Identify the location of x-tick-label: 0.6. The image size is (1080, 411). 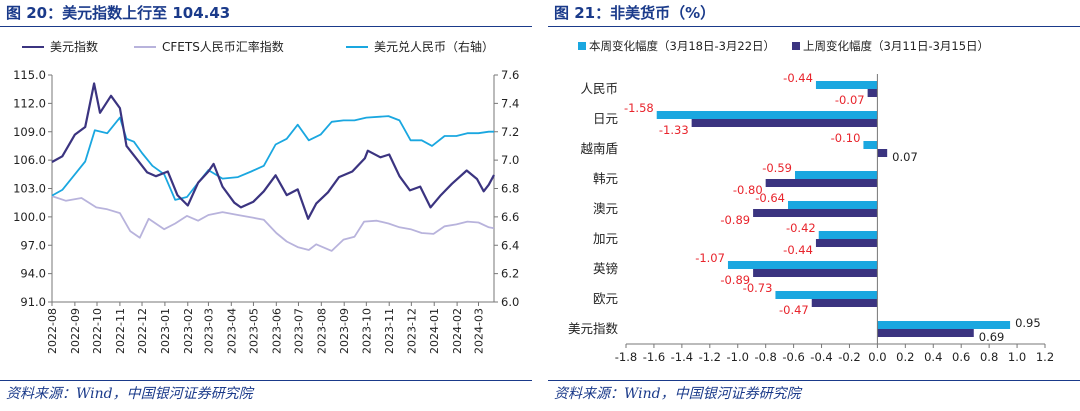
(961, 357).